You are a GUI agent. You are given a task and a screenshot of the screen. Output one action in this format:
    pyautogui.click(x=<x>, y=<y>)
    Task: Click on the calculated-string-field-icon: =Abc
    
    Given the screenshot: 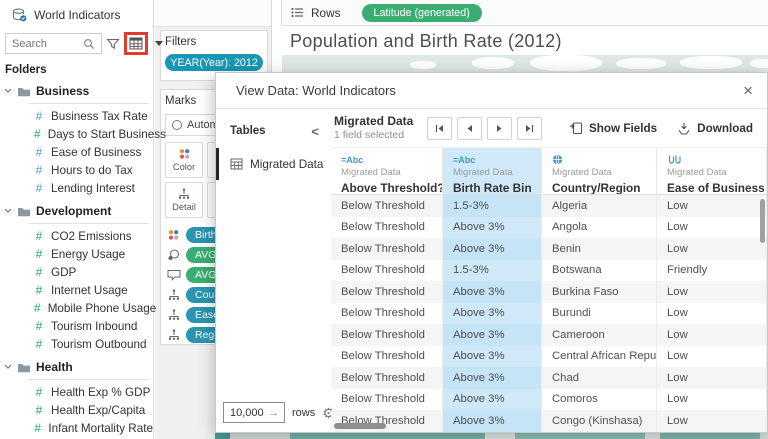 What is the action you would take?
    pyautogui.click(x=352, y=159)
    